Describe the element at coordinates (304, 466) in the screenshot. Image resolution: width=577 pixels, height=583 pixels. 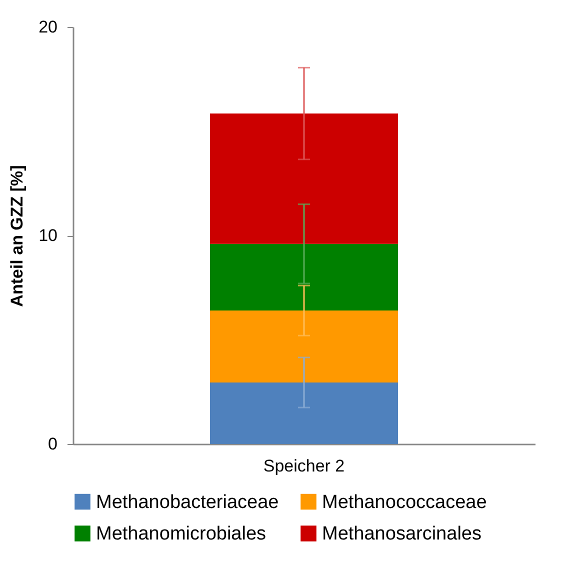
I see `x-tick-label: Speicher 2` at that location.